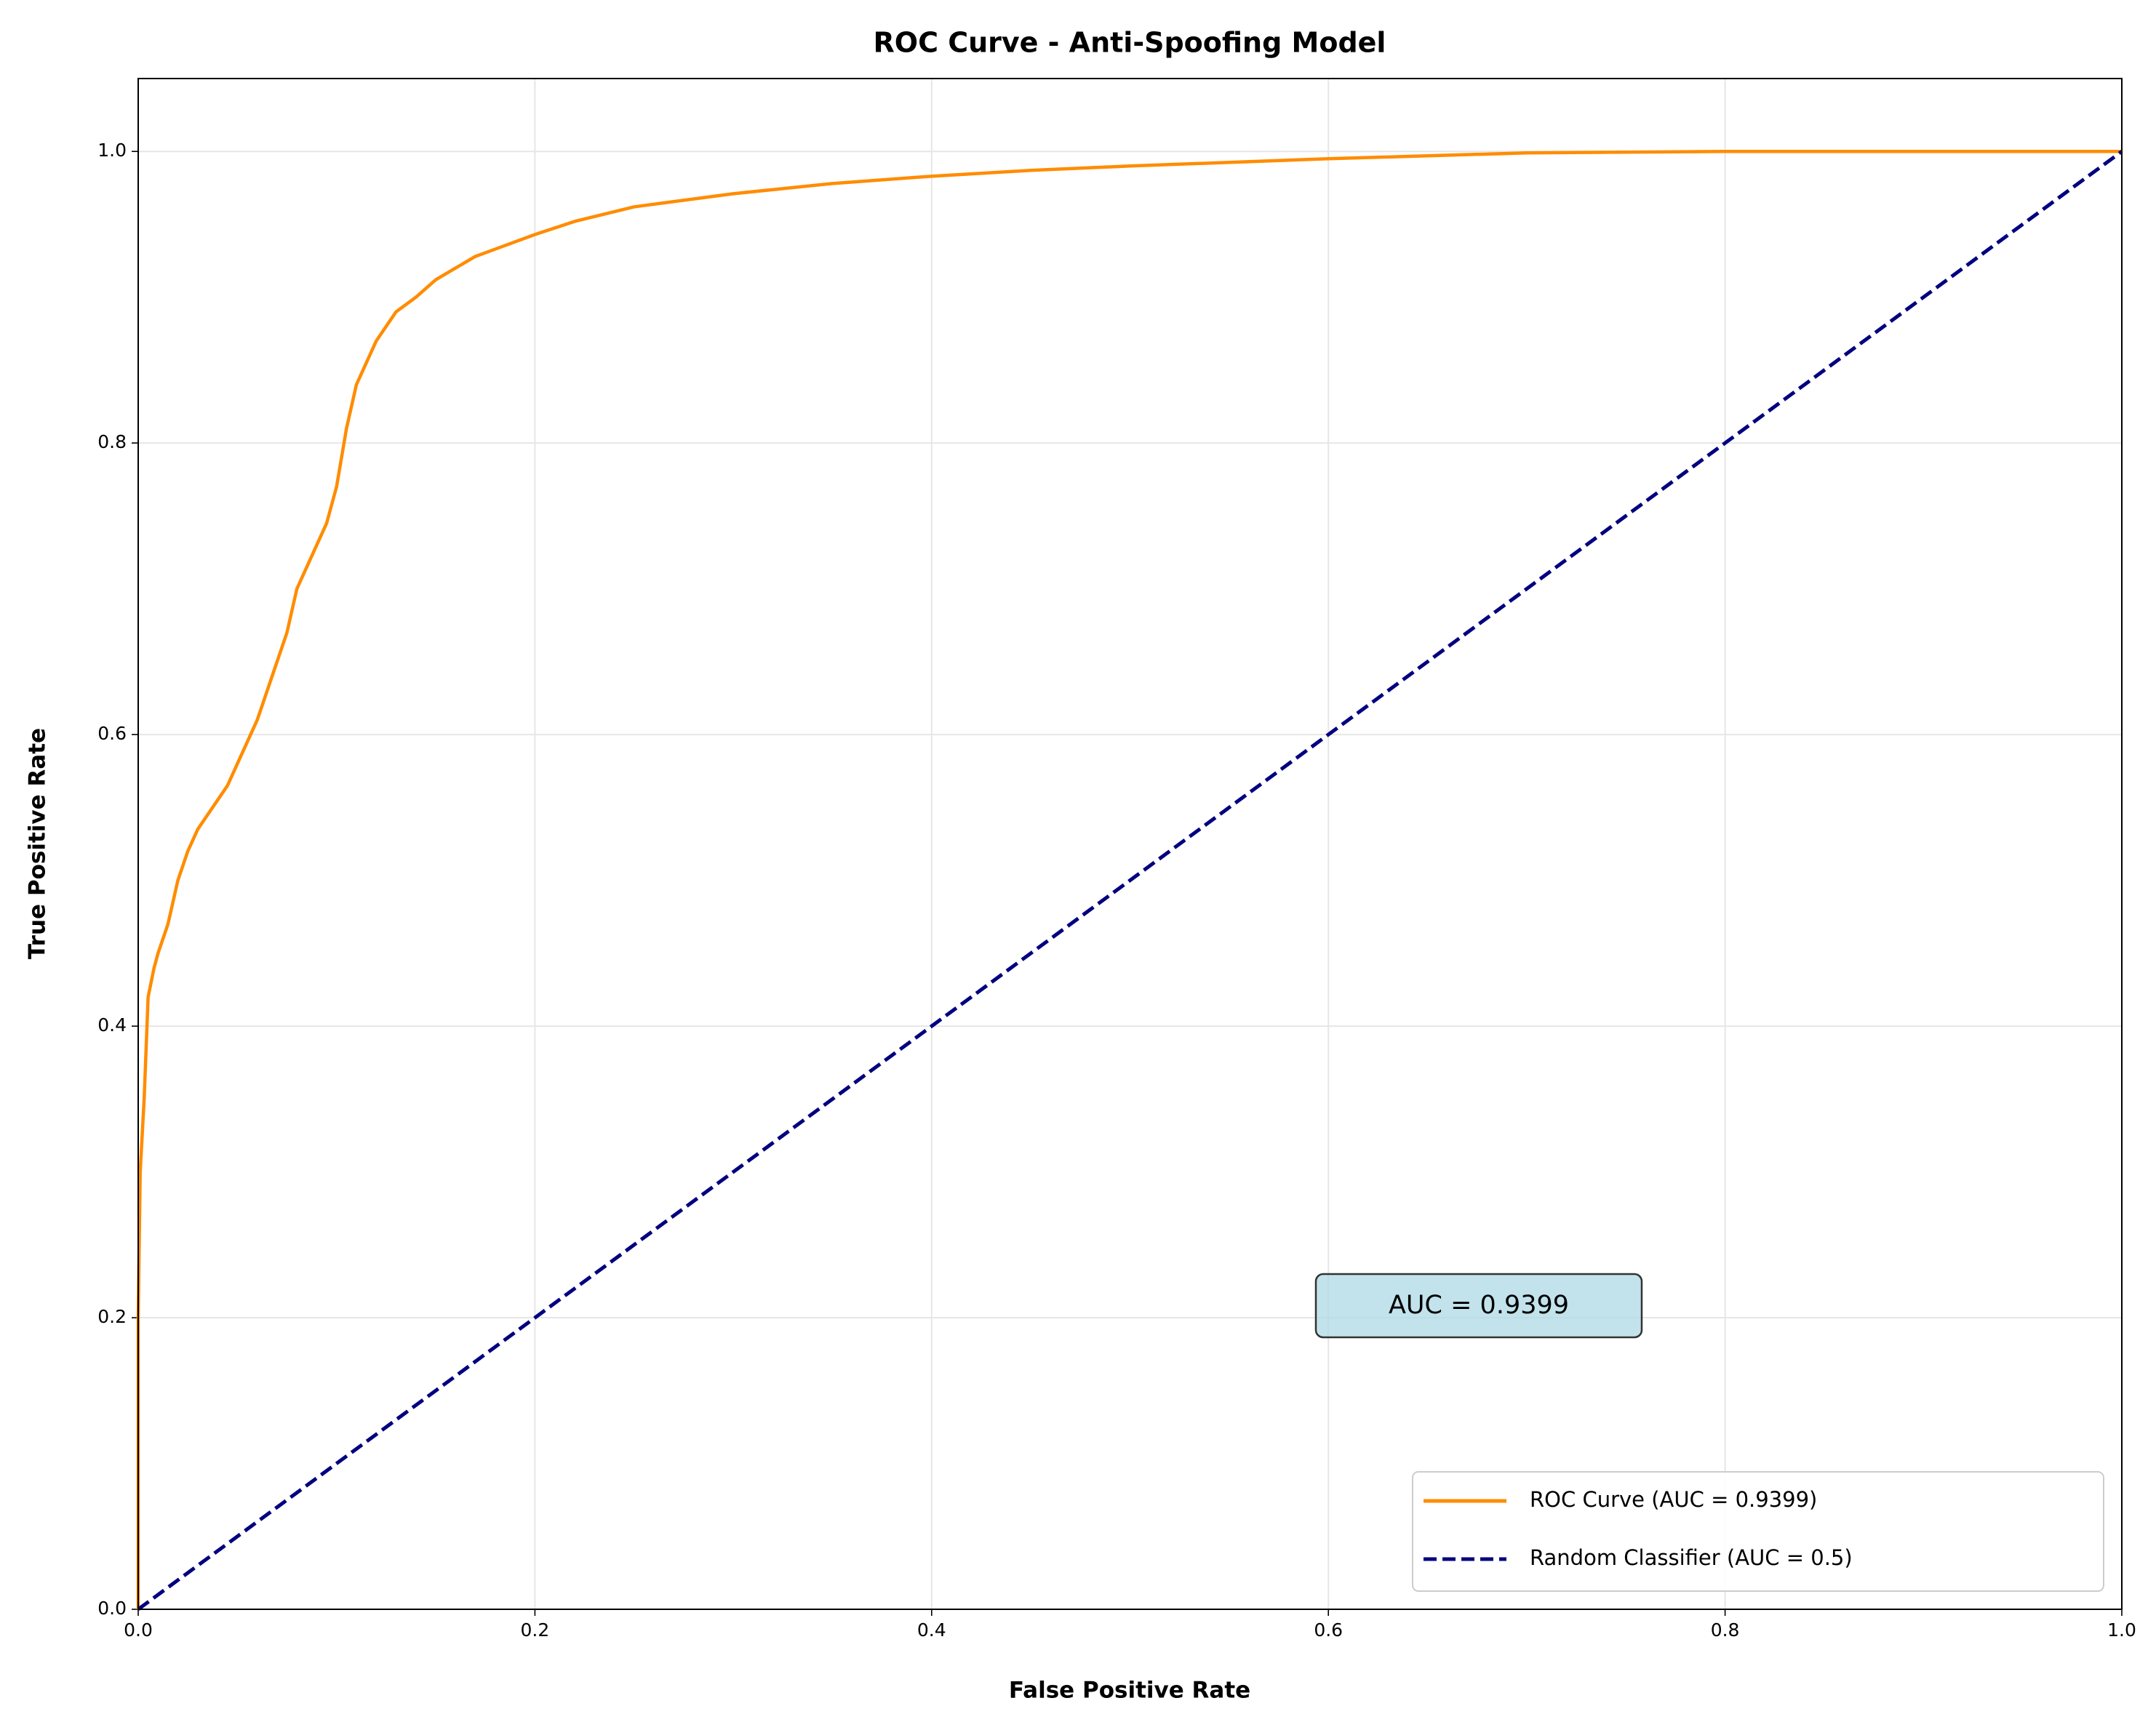 Image resolution: width=2156 pixels, height=1722 pixels. I want to click on x-tick-label: 0.2, so click(535, 1630).